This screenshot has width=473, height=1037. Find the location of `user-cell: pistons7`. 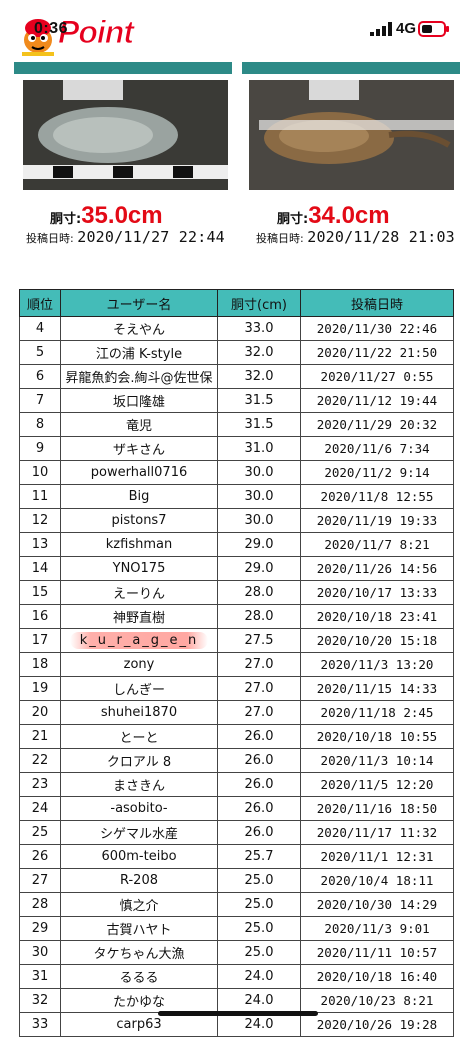

user-cell: pistons7 is located at coordinates (139, 520).